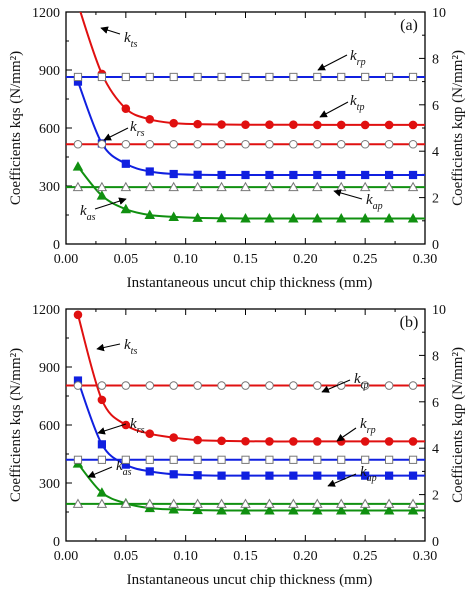 The image size is (474, 594). Describe the element at coordinates (409, 25) in the screenshot. I see `panel-label: (a)` at that location.